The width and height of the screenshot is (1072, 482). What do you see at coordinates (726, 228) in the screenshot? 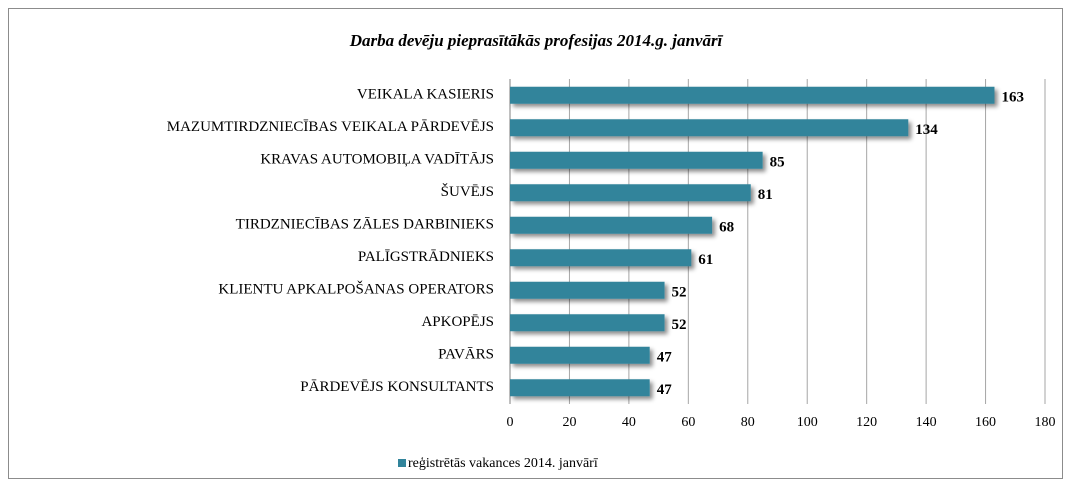
I see `data-label: 68` at bounding box center [726, 228].